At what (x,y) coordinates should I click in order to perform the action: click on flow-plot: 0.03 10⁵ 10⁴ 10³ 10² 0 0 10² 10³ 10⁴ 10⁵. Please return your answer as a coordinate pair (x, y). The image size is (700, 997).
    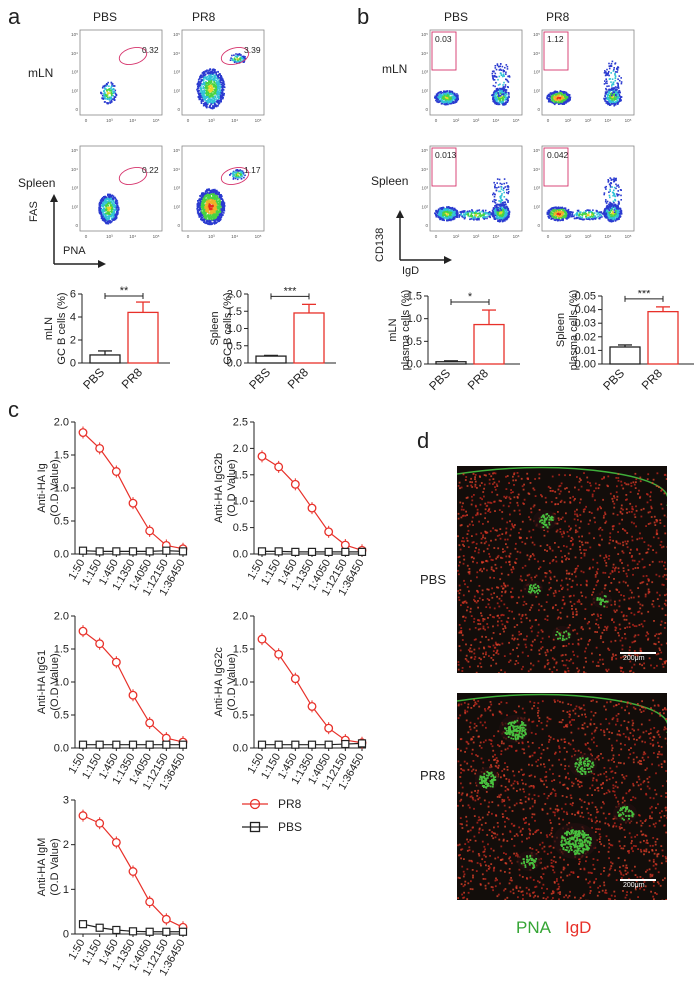
    Looking at the image, I should click on (472, 76).